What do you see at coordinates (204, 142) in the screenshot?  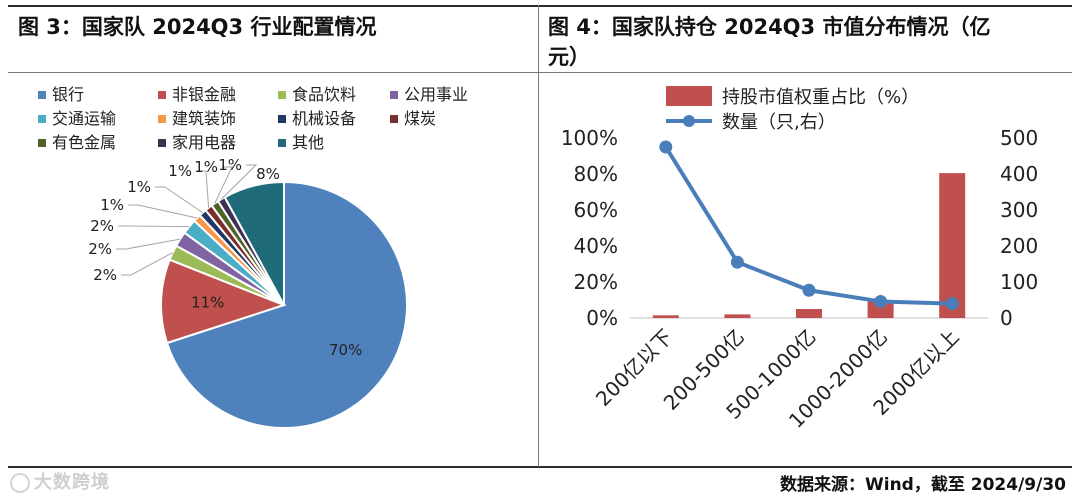 I see `legend-label: 家用电器` at bounding box center [204, 142].